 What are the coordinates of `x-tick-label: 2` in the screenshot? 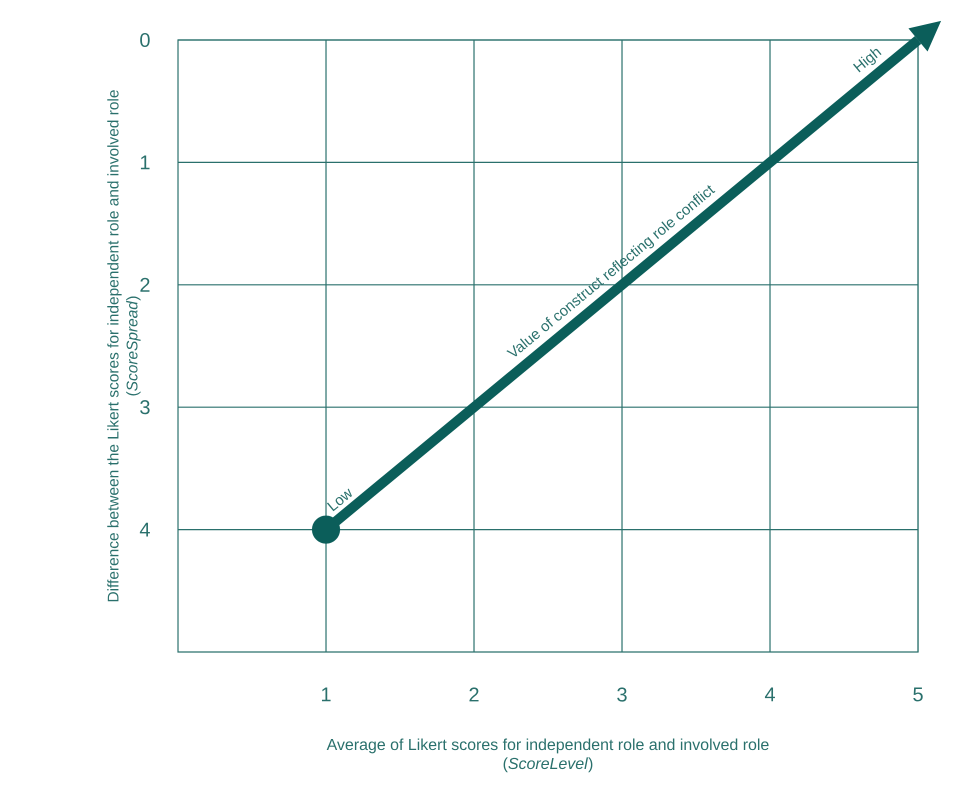 It's located at (474, 695).